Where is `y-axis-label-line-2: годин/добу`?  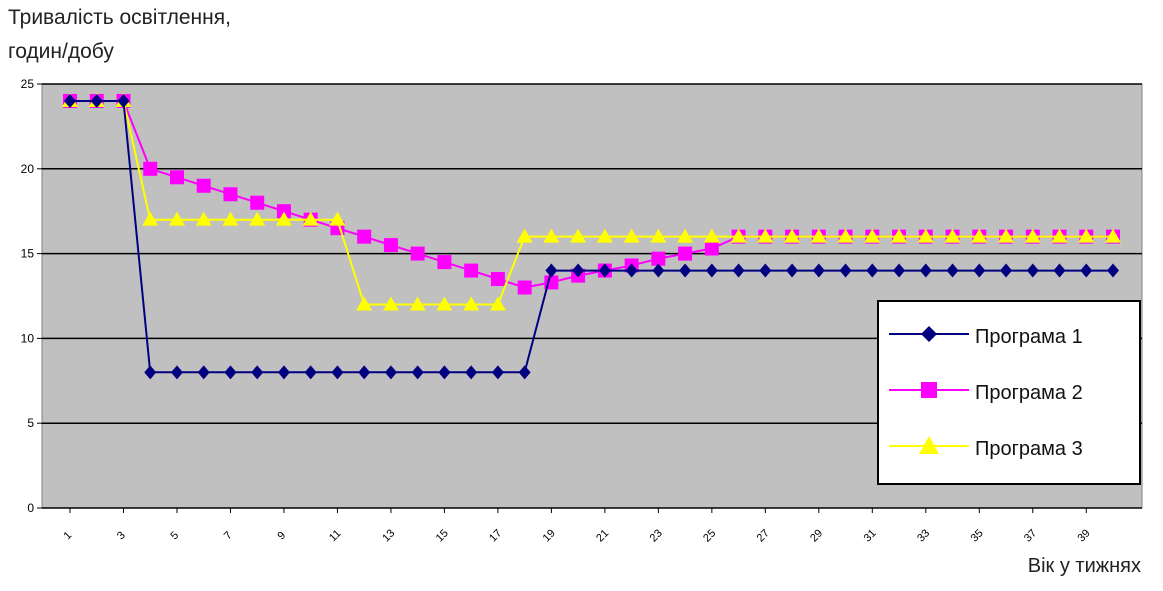
y-axis-label-line-2: годин/добу is located at coordinates (61, 51).